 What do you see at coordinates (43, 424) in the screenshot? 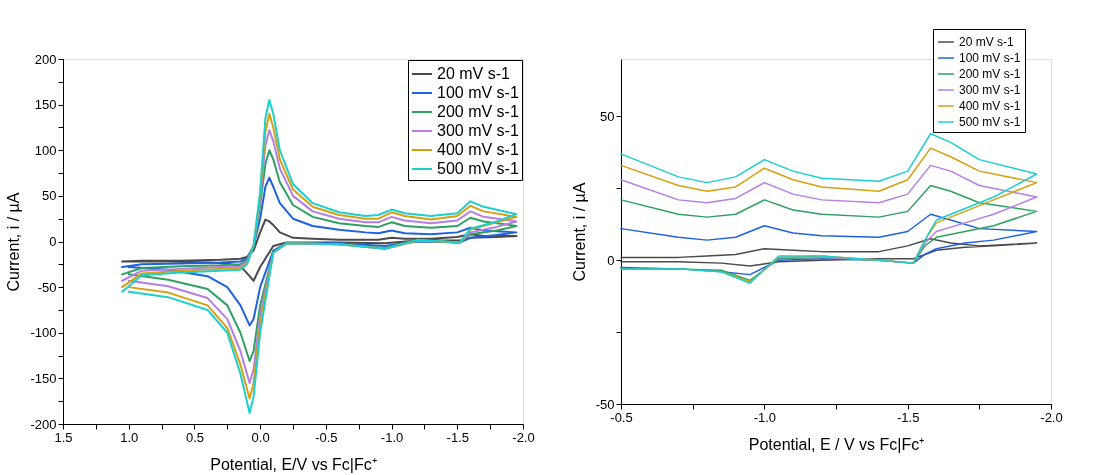
I see `y-tick-label: -200` at bounding box center [43, 424].